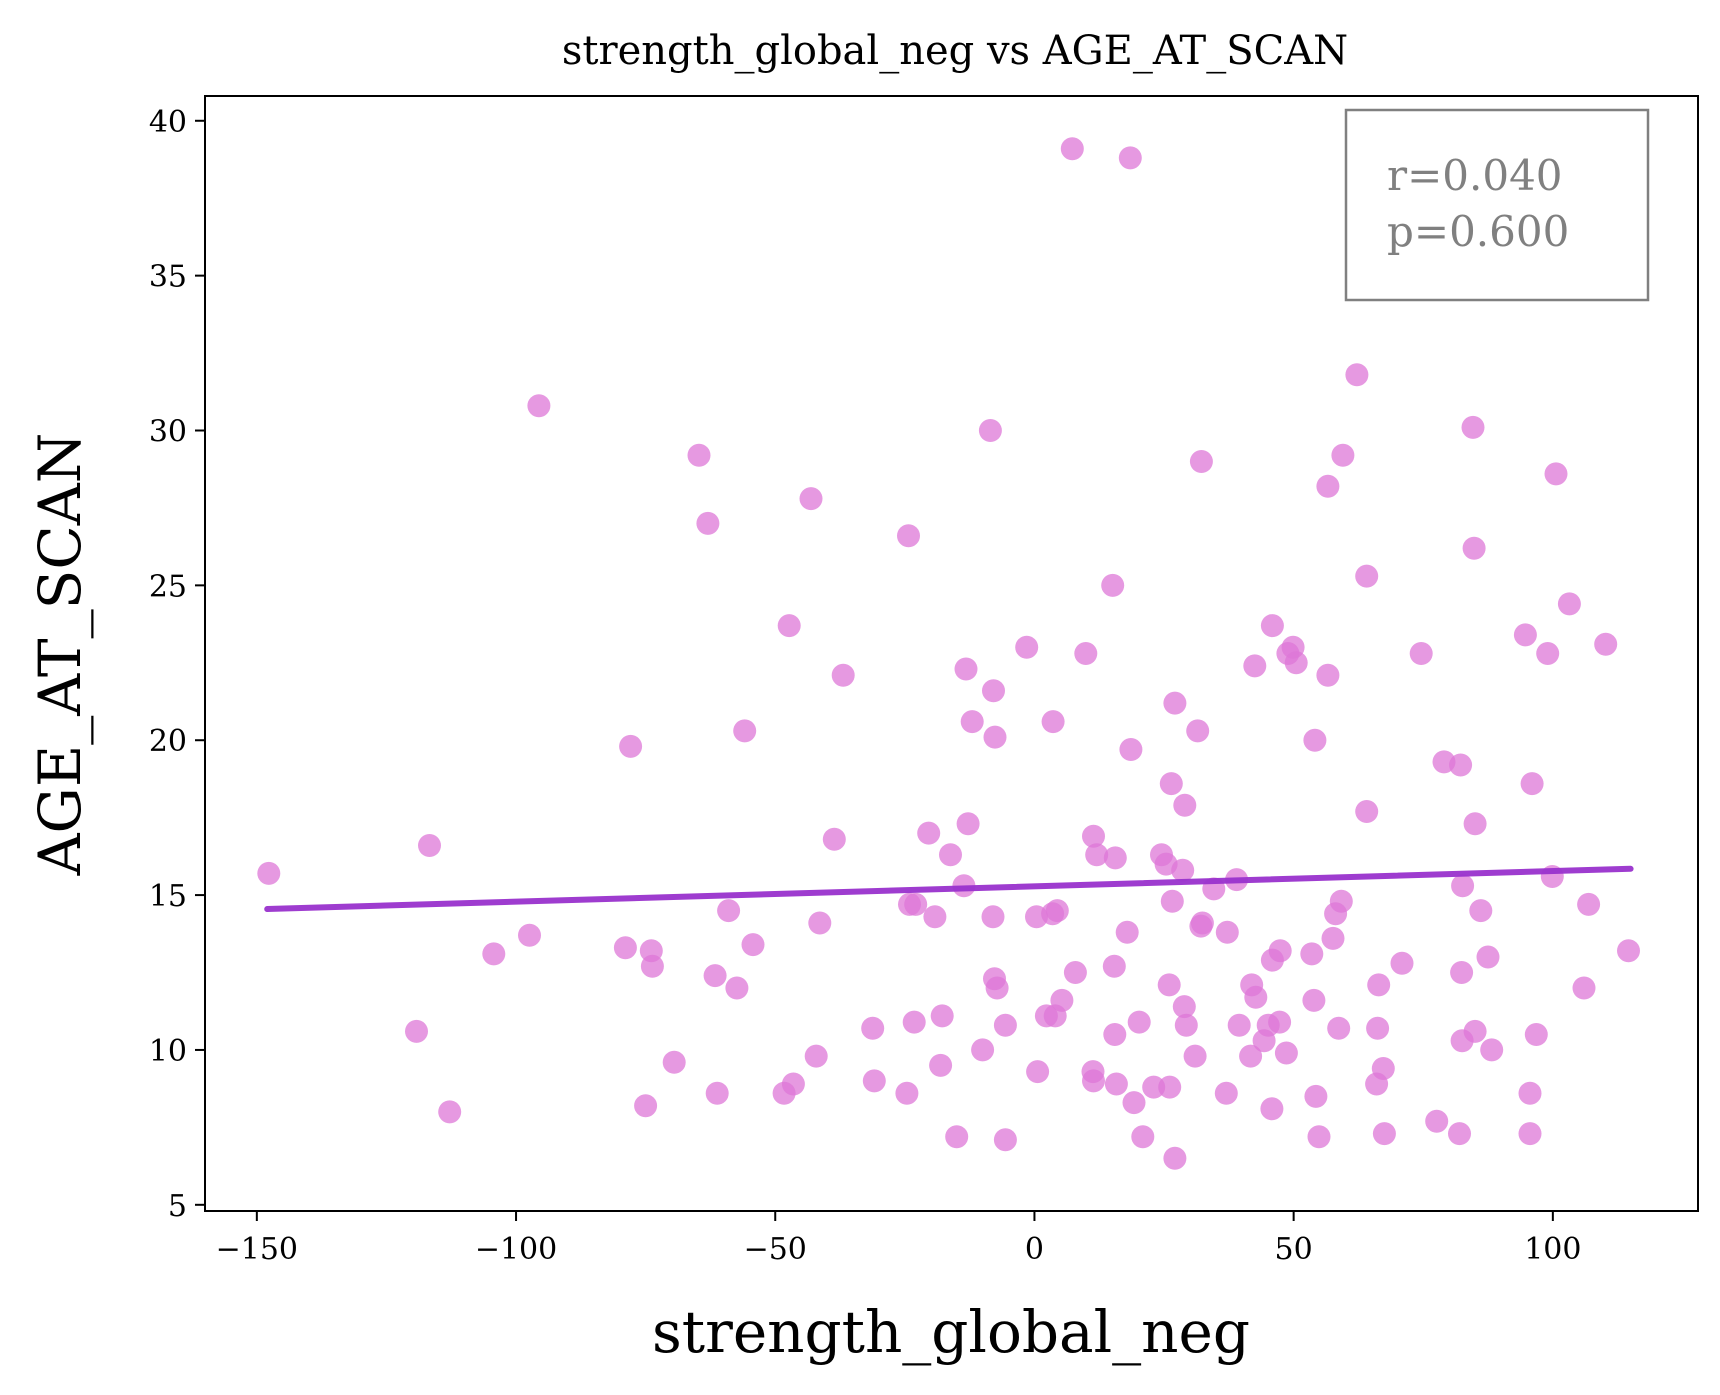 The image size is (1720, 1395). I want to click on y-tick-label: 35, so click(168, 277).